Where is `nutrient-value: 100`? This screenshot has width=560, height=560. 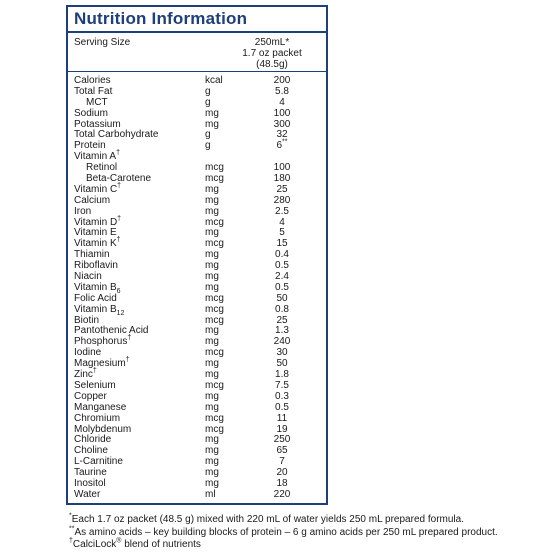 nutrient-value: 100 is located at coordinates (282, 167).